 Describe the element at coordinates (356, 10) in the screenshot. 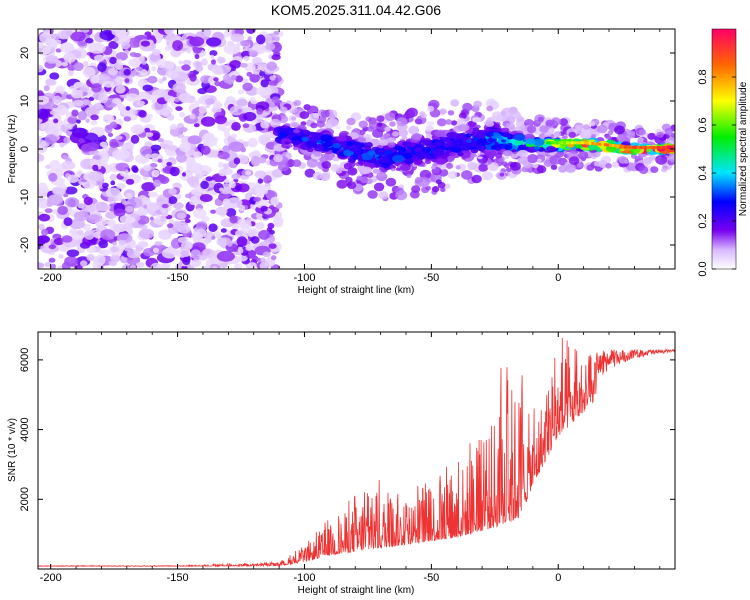

I see `chart-title: KOM5.2025.311.04.42.G06` at that location.